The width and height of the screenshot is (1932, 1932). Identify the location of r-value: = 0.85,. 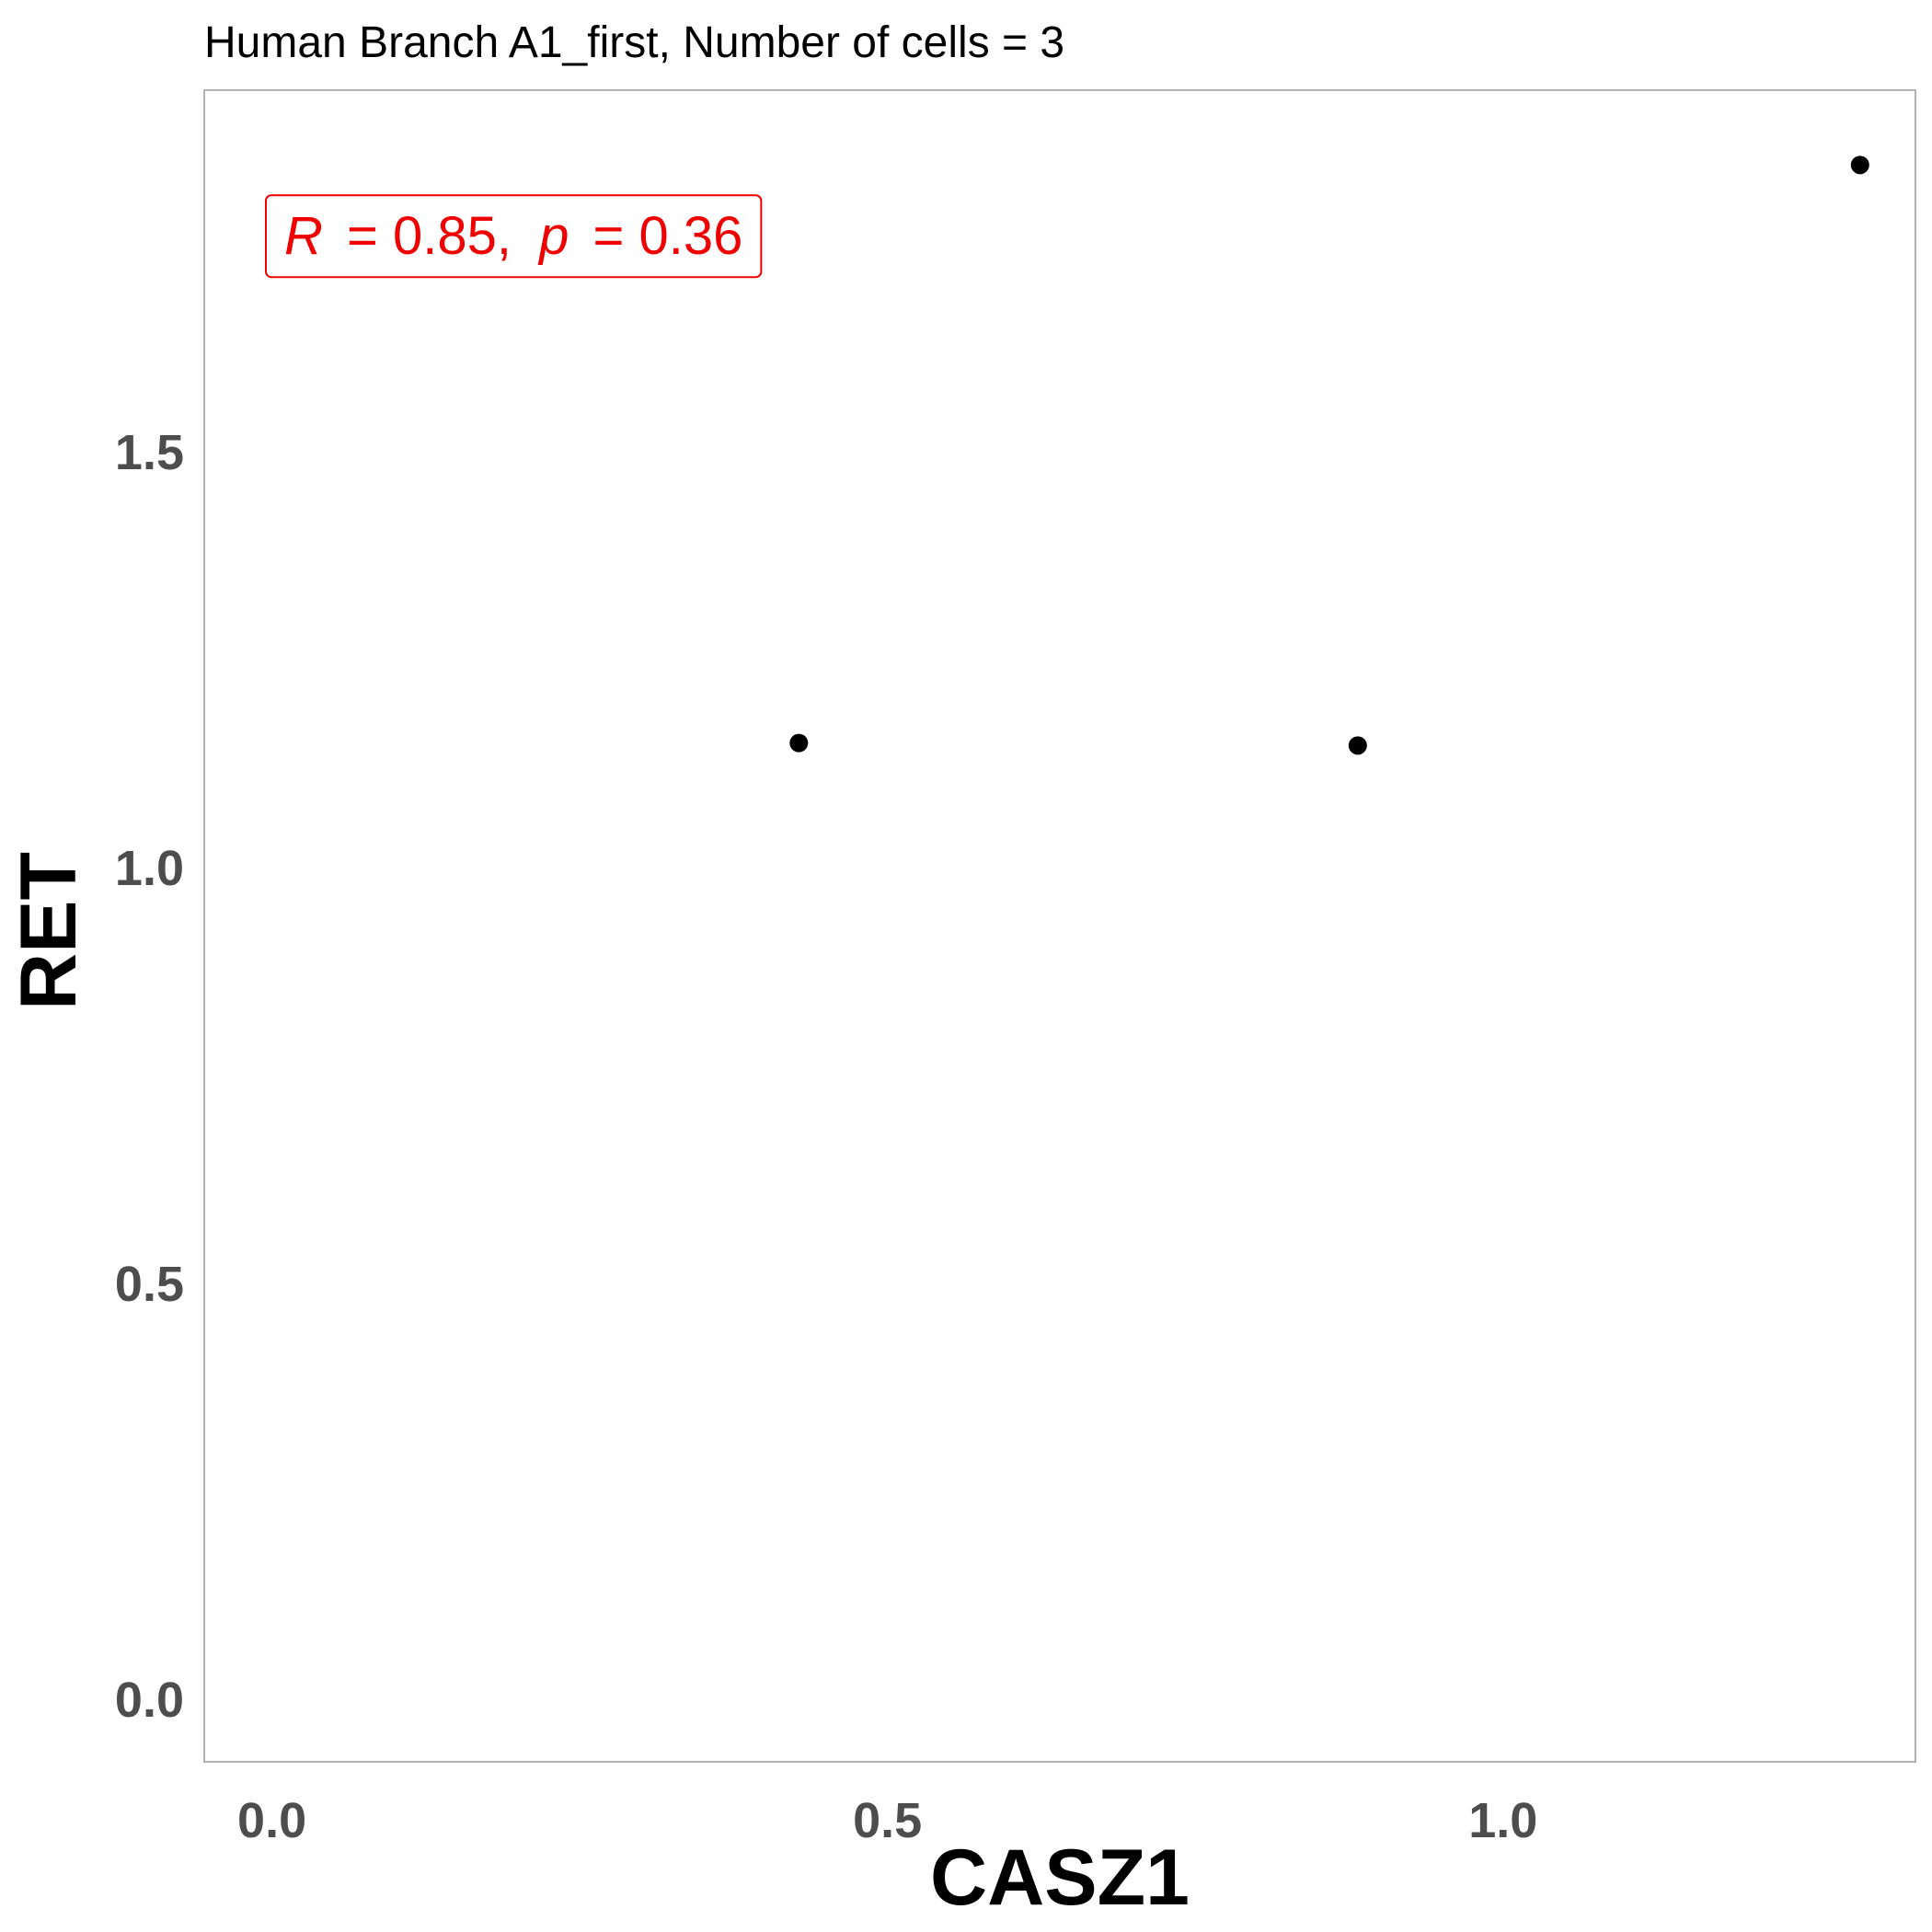
(429, 236).